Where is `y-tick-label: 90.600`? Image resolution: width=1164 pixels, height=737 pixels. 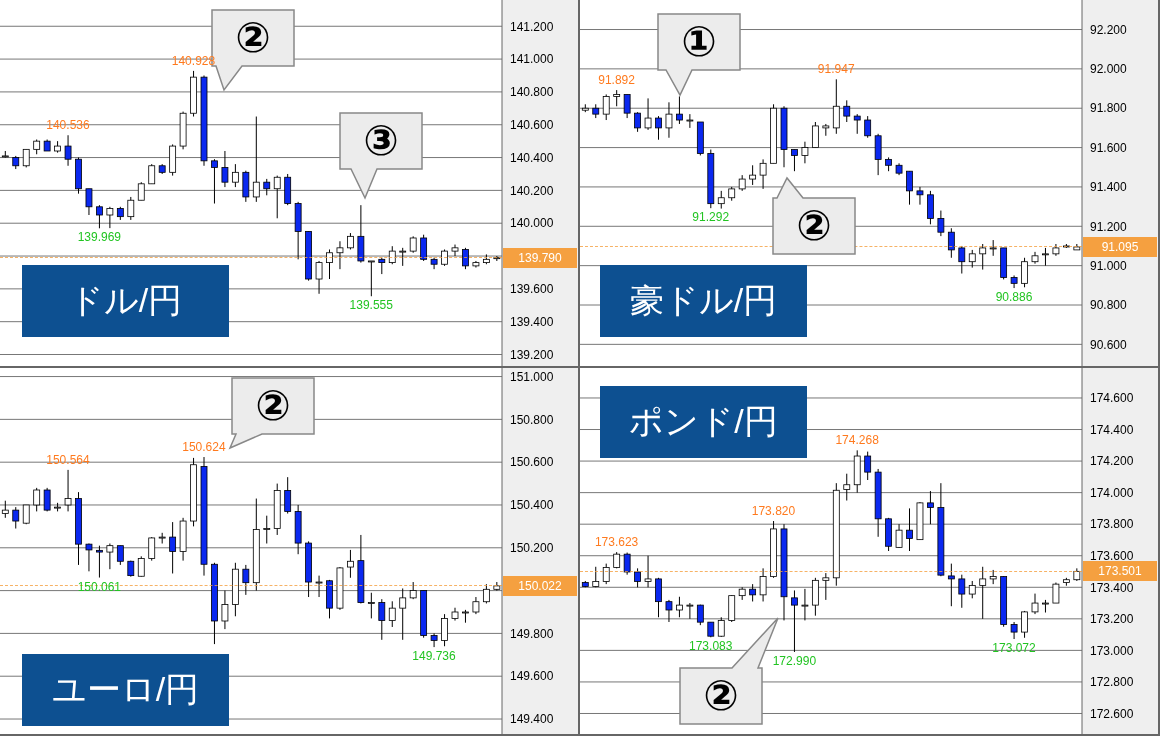
y-tick-label: 90.600 is located at coordinates (1109, 344).